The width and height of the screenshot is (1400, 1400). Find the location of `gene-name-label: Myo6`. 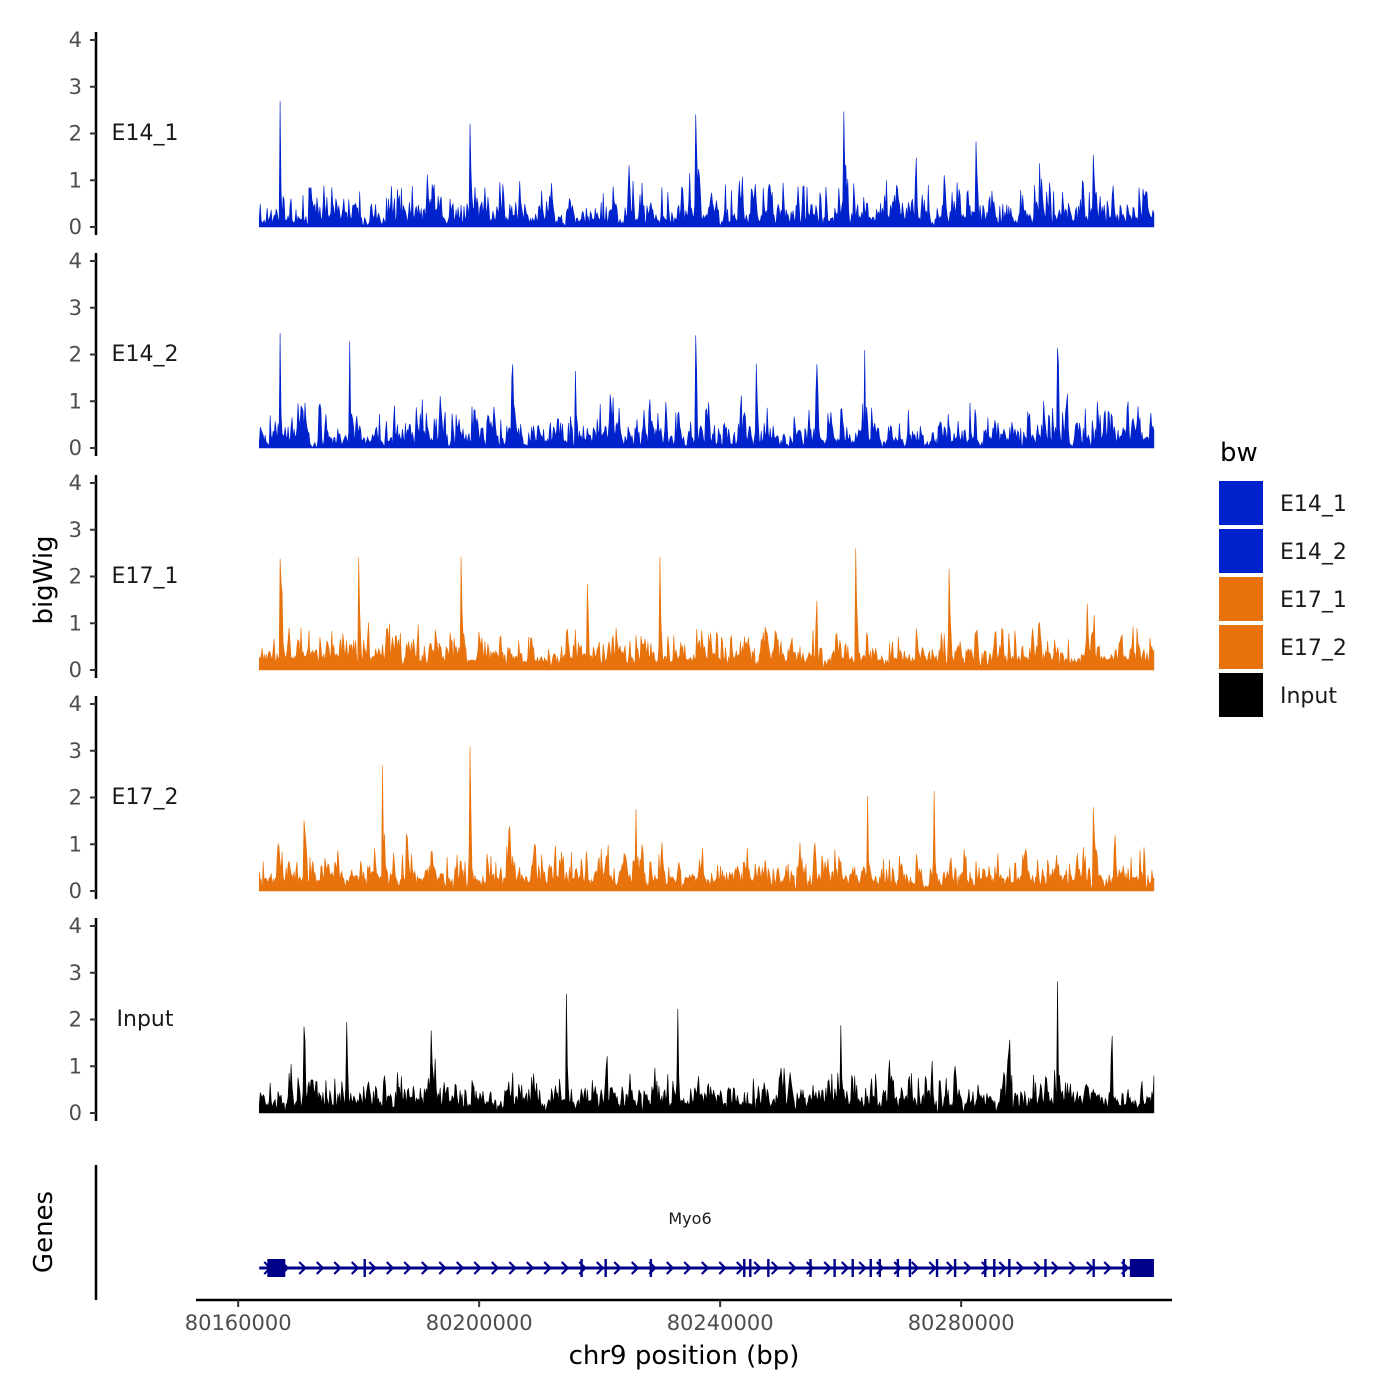

gene-name-label: Myo6 is located at coordinates (689, 1218).